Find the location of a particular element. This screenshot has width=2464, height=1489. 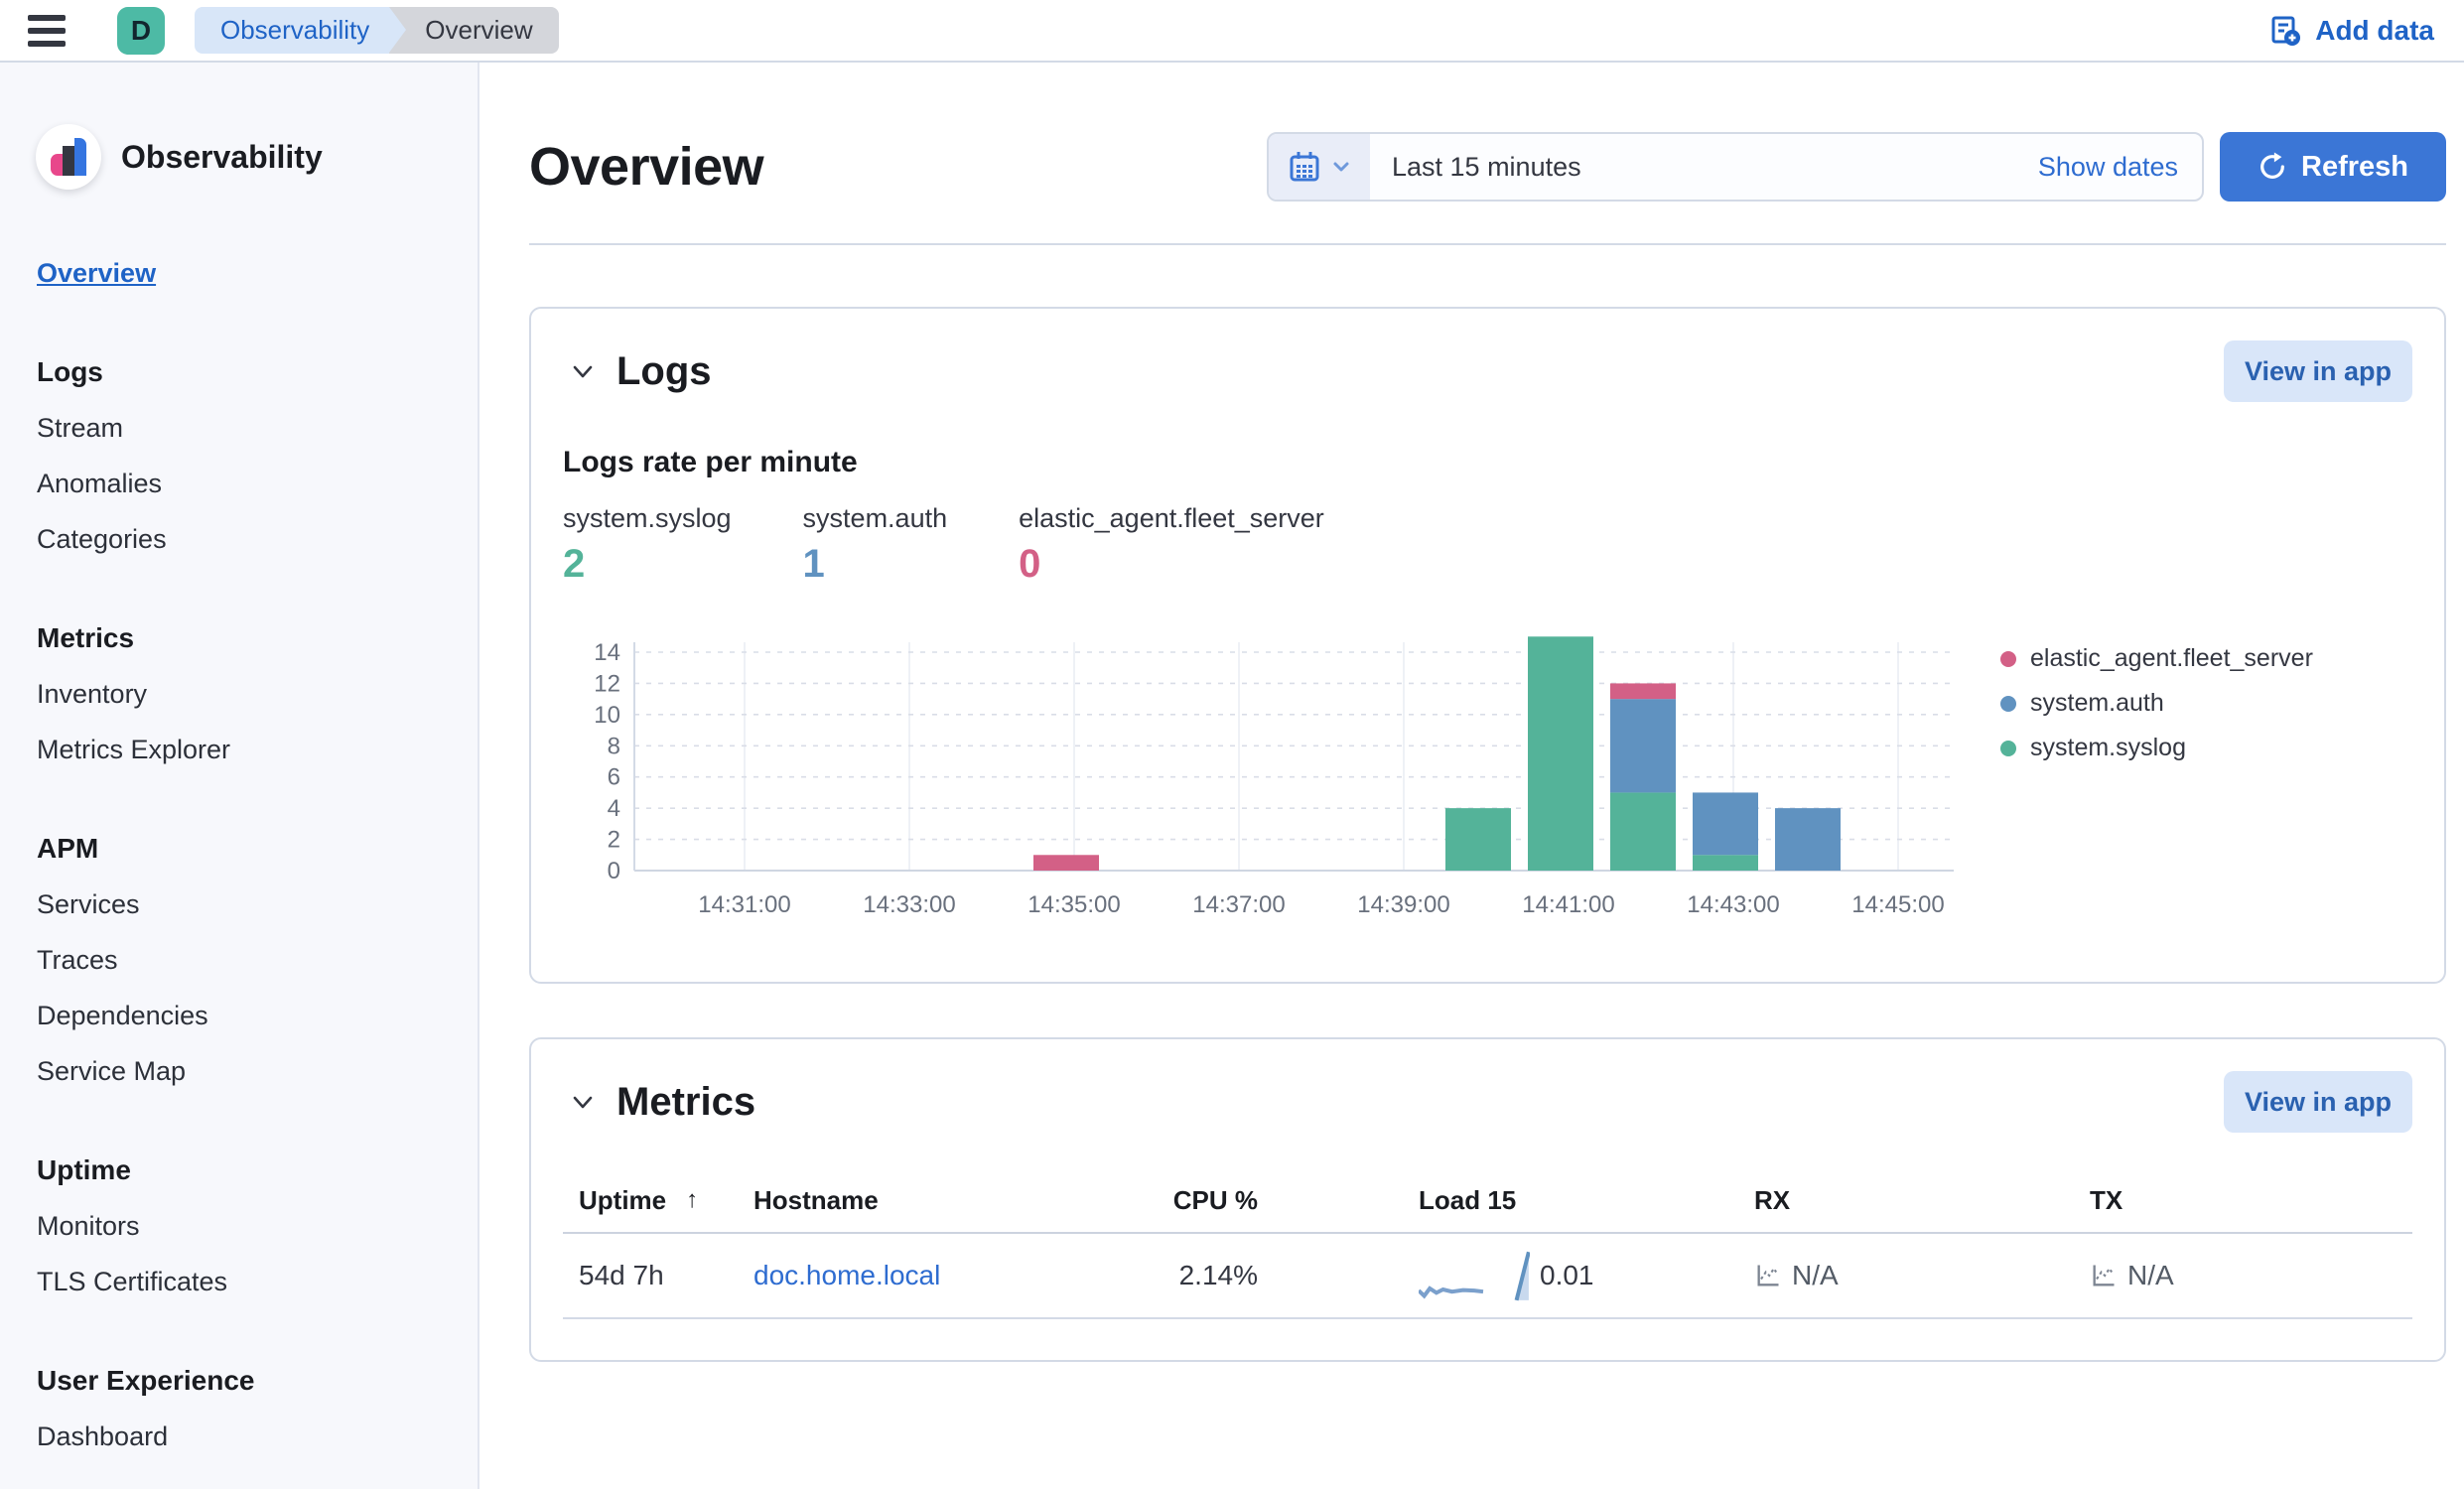

legend-label: system.syslog is located at coordinates (2108, 748).